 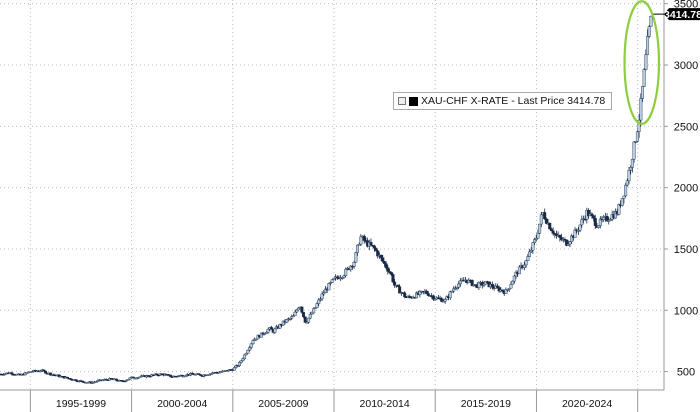 I want to click on legend-swatch, so click(x=413, y=101).